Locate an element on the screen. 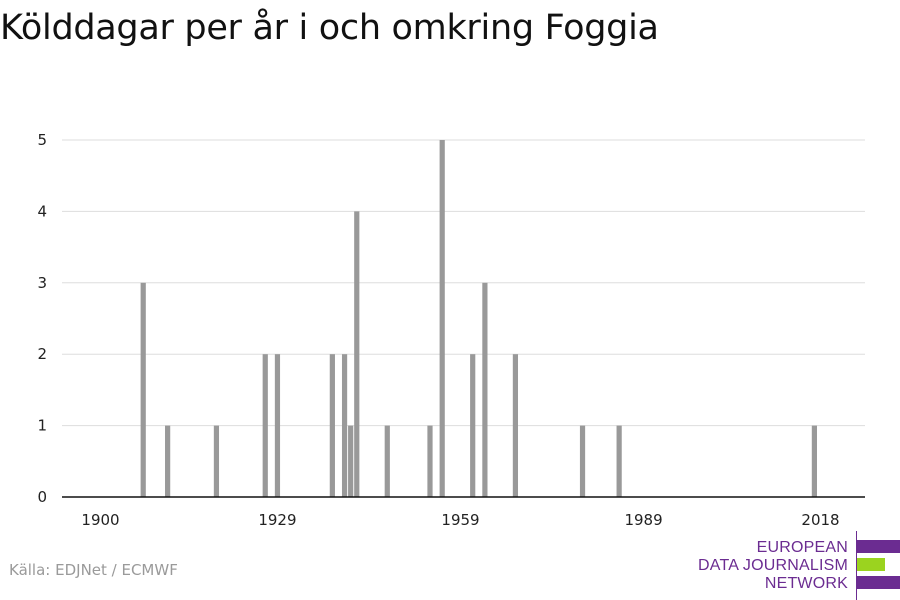 This screenshot has height=600, width=900. x-tick-label-1900: 1900 is located at coordinates (100, 520).